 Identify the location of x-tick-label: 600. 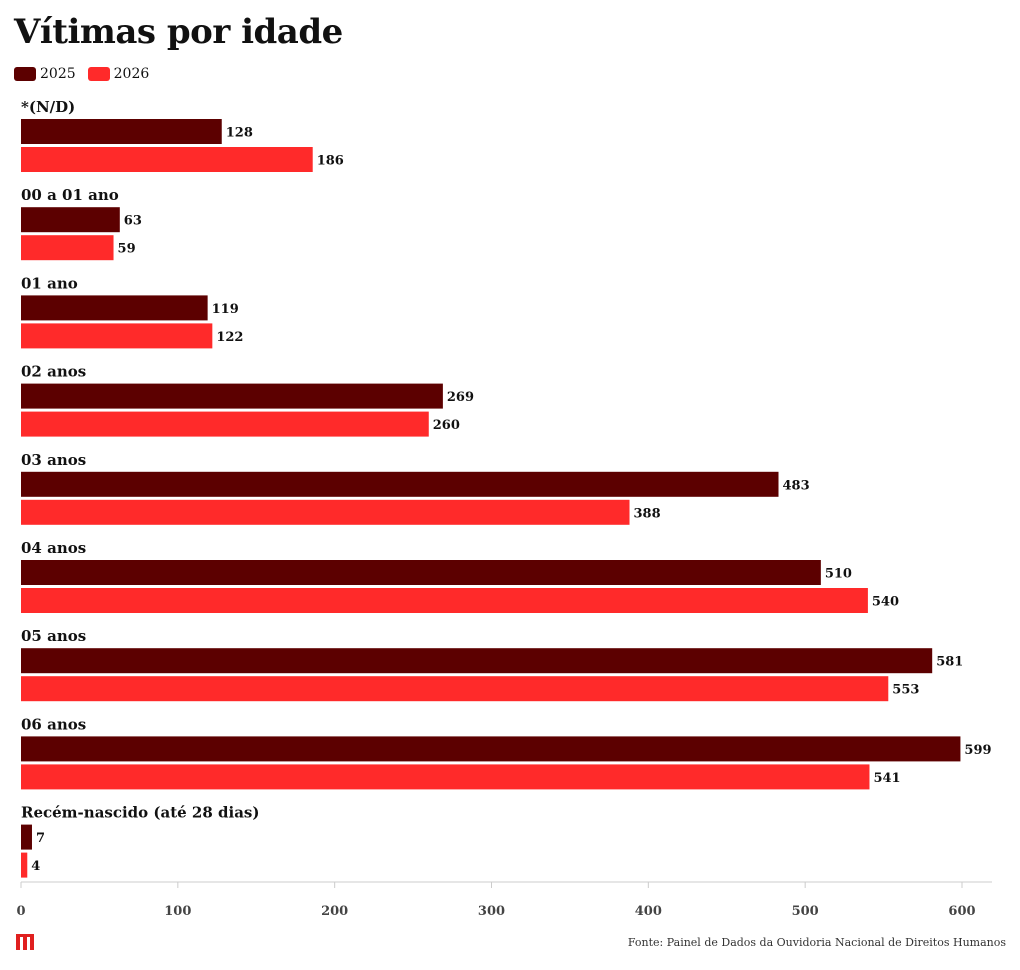
(961, 911).